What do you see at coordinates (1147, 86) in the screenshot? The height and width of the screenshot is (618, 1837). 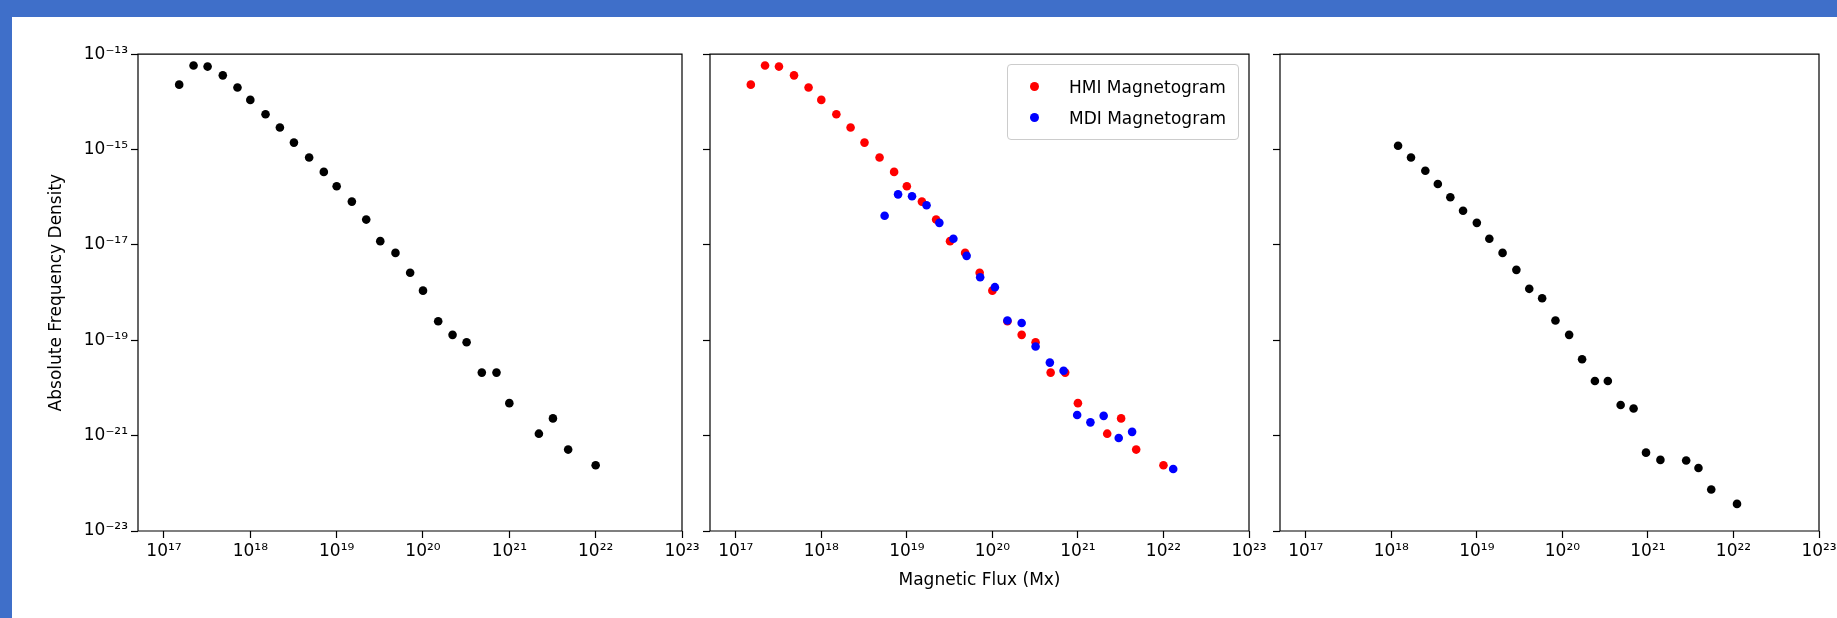 I see `legend-label: HMI Magnetogram` at bounding box center [1147, 86].